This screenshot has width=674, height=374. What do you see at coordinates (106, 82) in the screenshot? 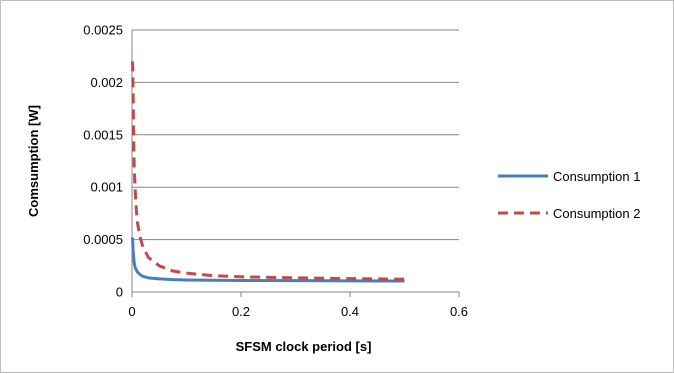
I see `y-tick-label: 0.002` at bounding box center [106, 82].